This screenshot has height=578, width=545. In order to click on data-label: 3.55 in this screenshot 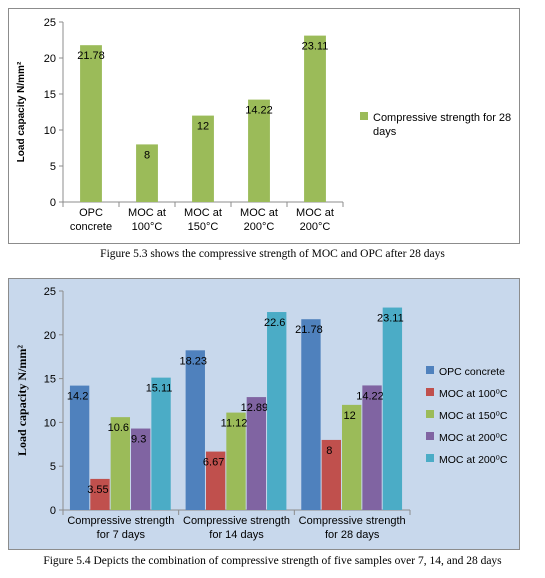, I will do `click(97, 490)`.